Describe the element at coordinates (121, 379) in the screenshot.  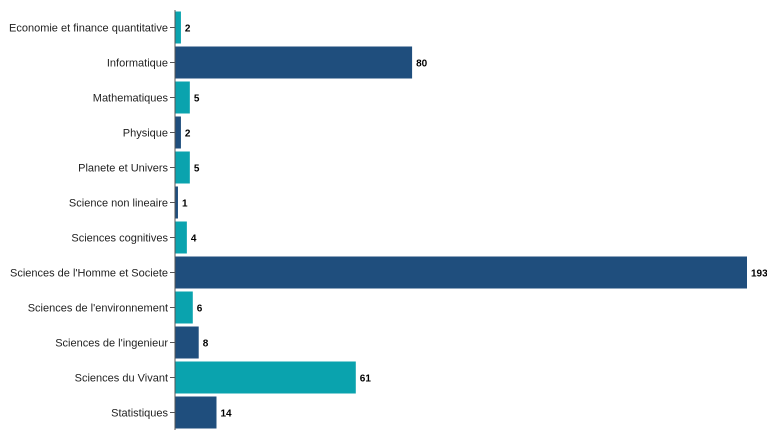
I see `category-label-10: Sciences du Vivant` at that location.